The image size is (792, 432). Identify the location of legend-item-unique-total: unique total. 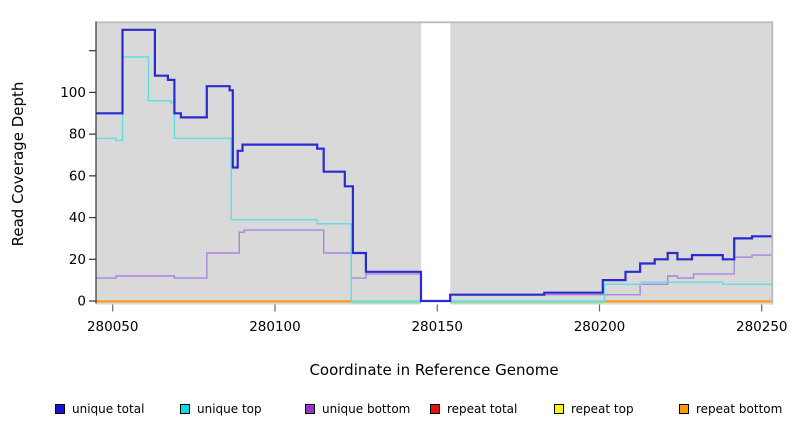
(99, 409).